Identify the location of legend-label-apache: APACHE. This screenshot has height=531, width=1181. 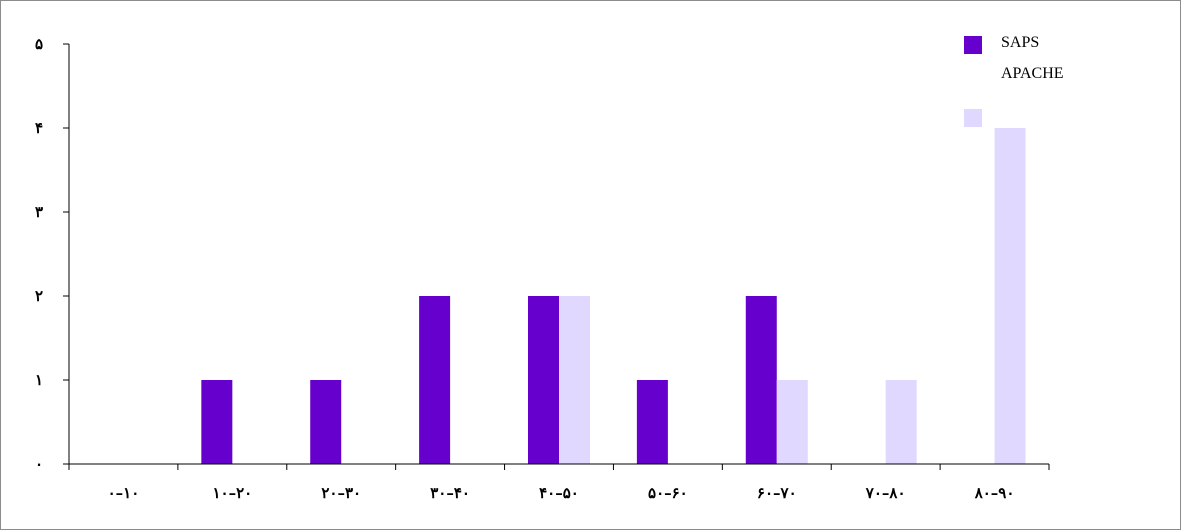
(1032, 73).